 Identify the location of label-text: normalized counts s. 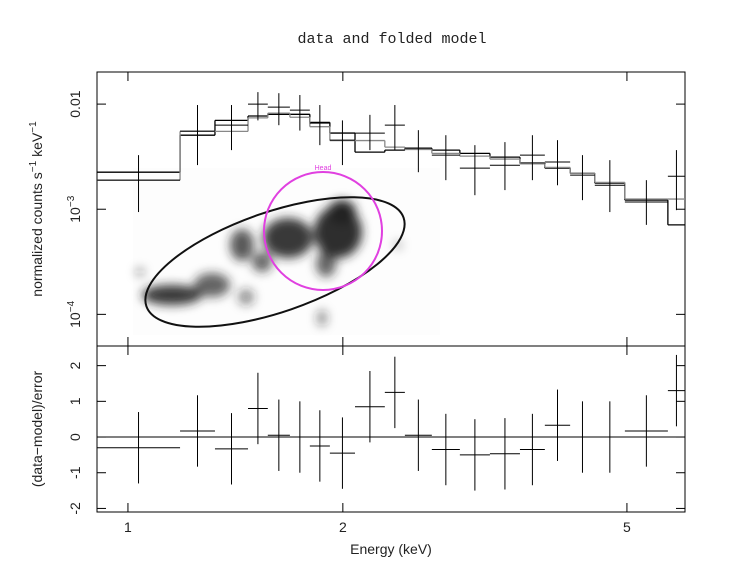
(37, 234).